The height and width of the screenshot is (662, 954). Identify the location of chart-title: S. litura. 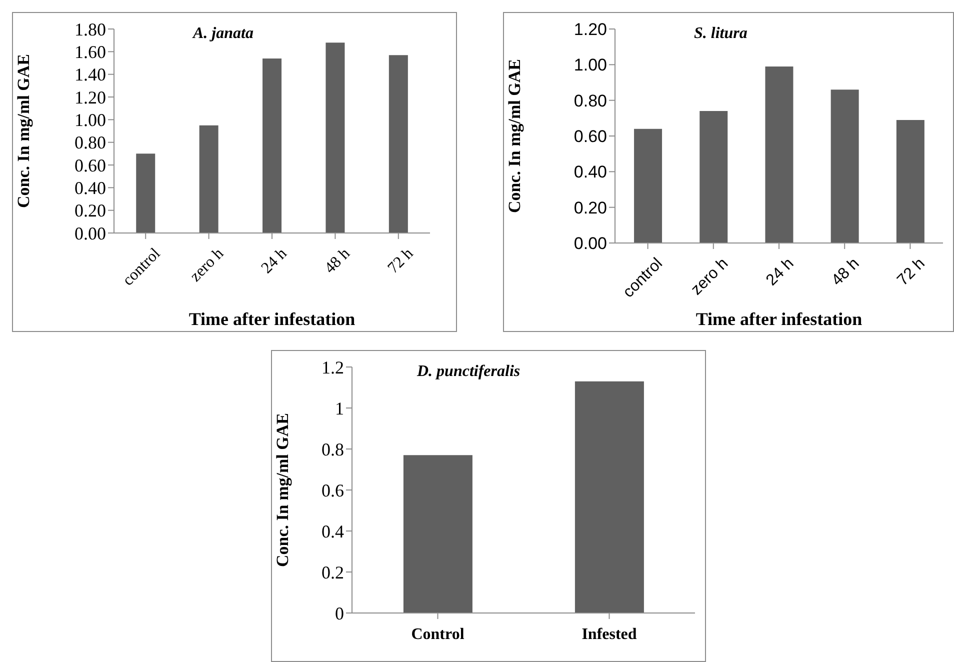
(721, 34).